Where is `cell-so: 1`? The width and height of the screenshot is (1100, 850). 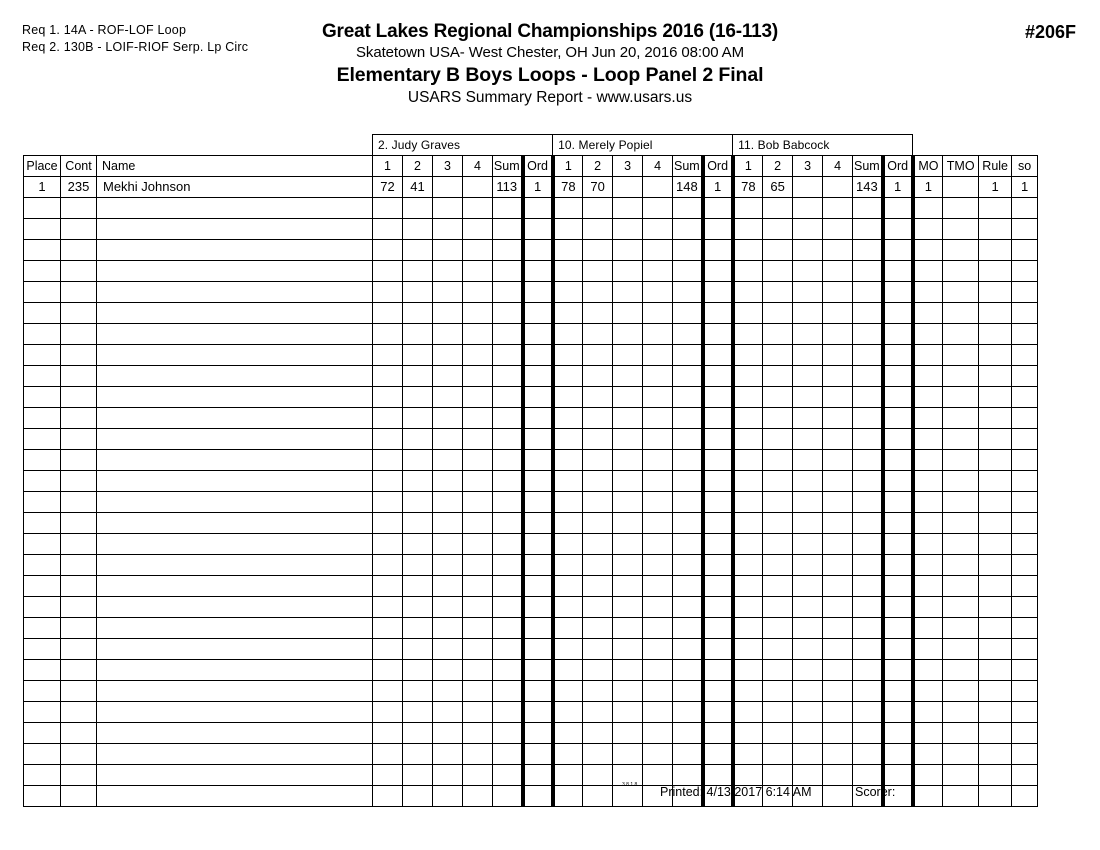
cell-so: 1 is located at coordinates (1025, 187).